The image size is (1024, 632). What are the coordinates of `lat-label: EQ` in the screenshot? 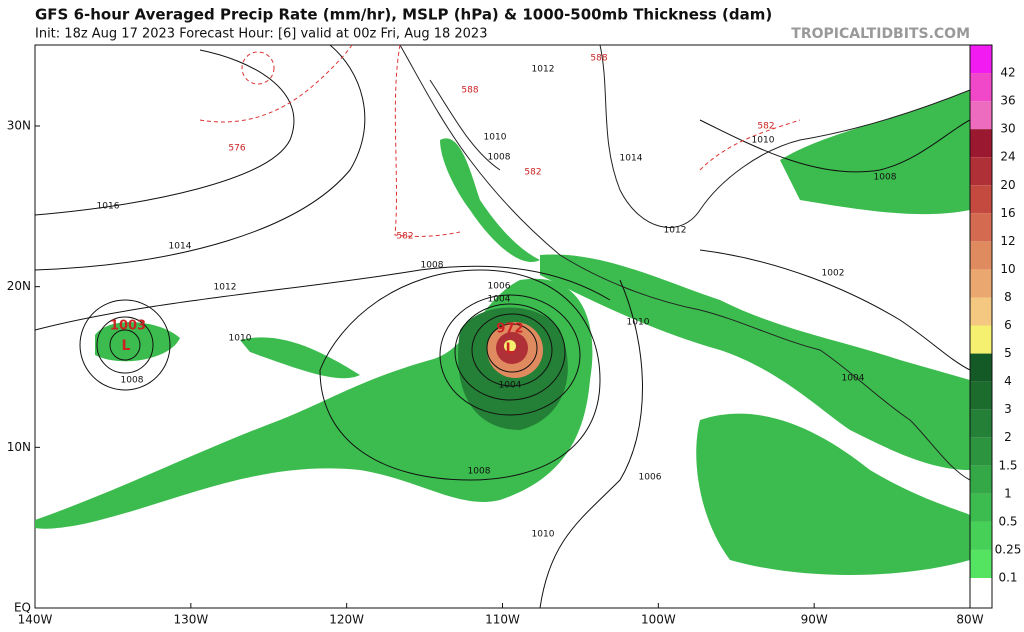 It's located at (22, 608).